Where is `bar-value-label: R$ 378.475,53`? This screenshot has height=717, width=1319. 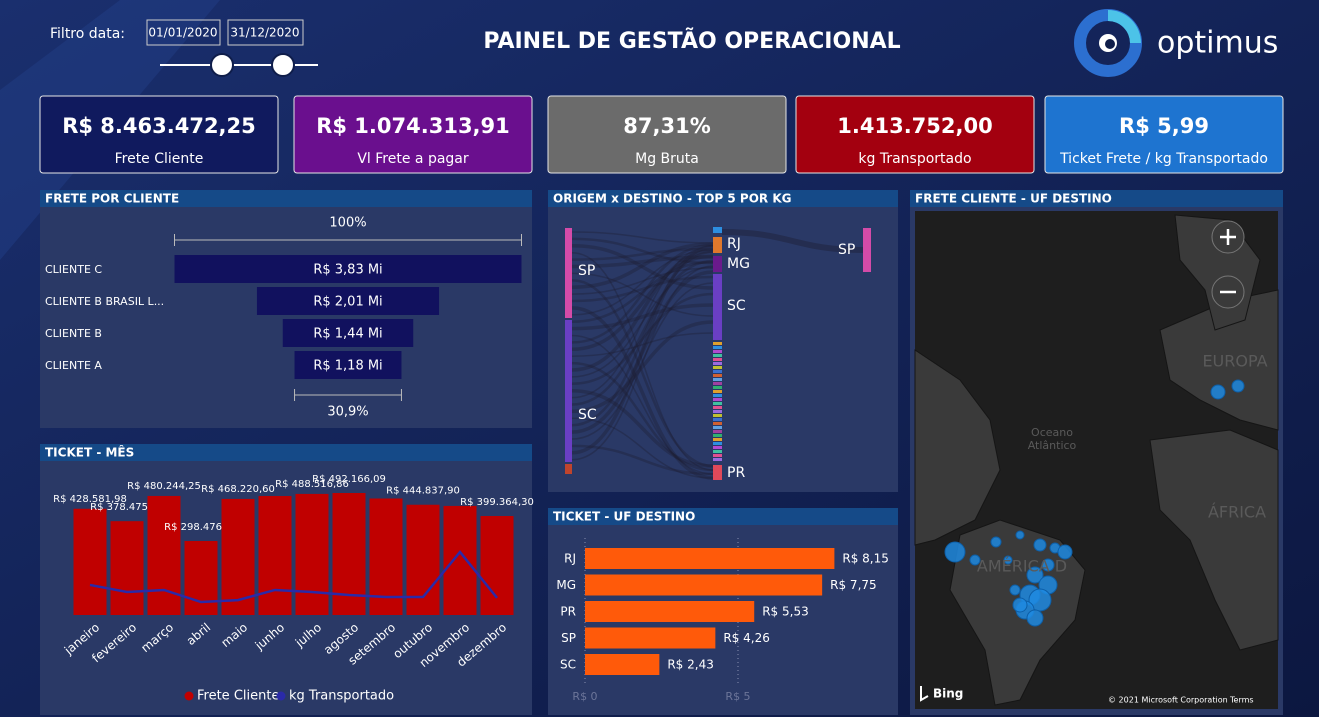 bar-value-label: R$ 378.475,53 is located at coordinates (127, 507).